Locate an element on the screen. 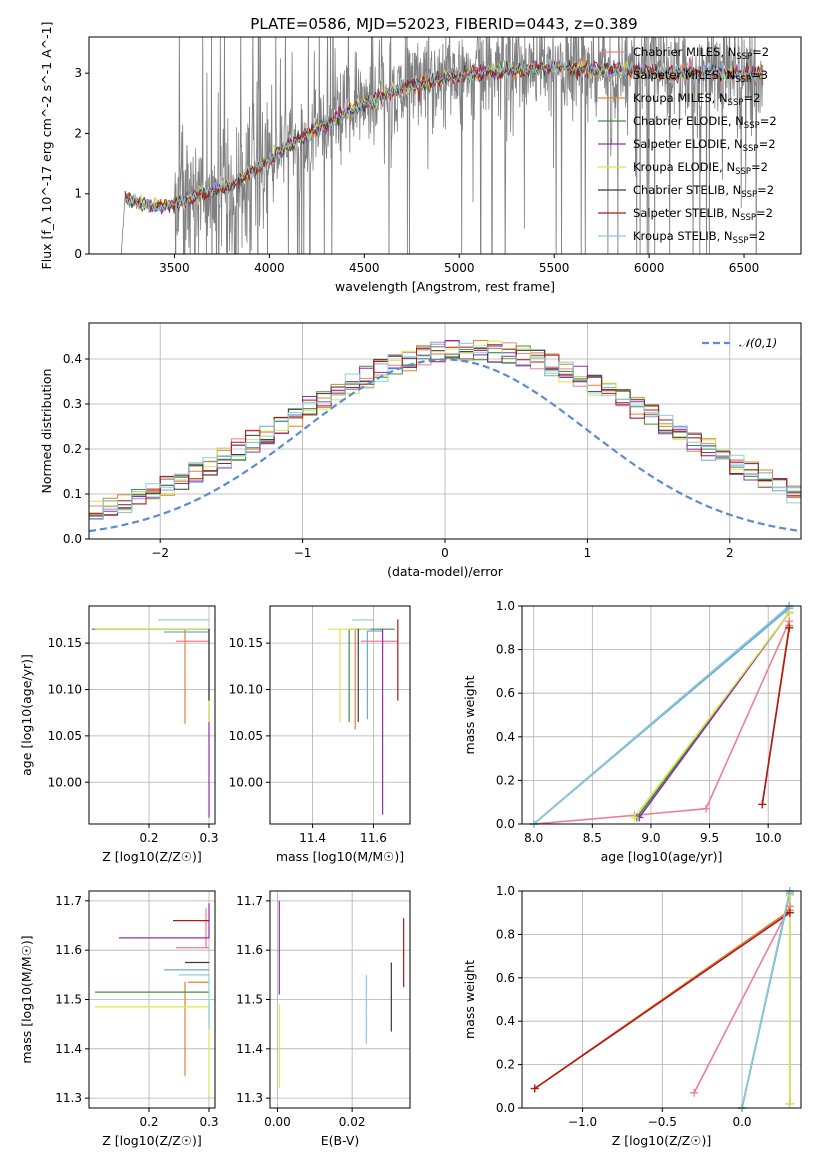  y-tick-label: 10.05 is located at coordinates (246, 736).